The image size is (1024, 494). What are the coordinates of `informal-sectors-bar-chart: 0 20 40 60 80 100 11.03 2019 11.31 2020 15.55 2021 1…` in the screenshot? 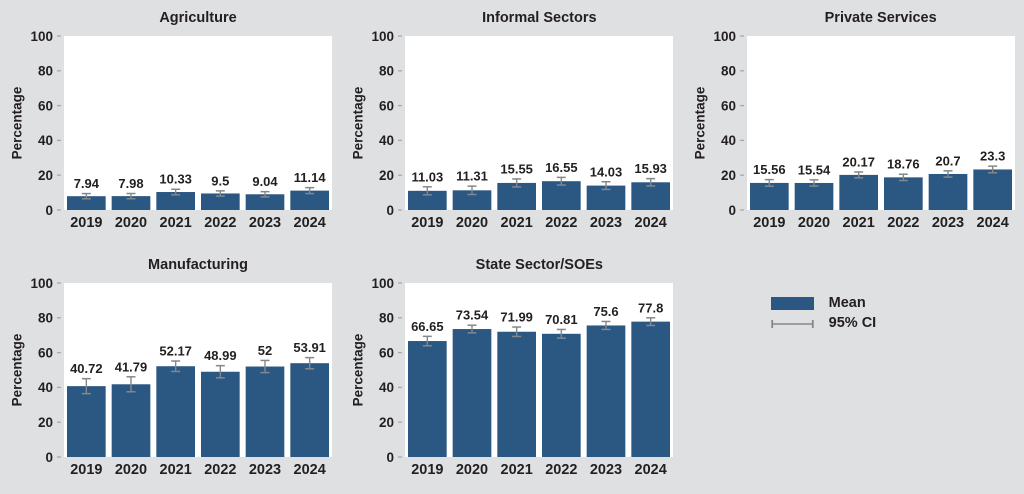 It's located at (523, 130).